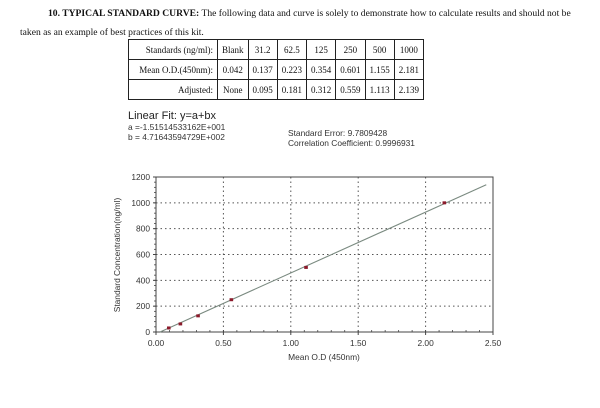 The image size is (600, 408). Describe the element at coordinates (147, 332) in the screenshot. I see `y-tick-label: 0` at that location.